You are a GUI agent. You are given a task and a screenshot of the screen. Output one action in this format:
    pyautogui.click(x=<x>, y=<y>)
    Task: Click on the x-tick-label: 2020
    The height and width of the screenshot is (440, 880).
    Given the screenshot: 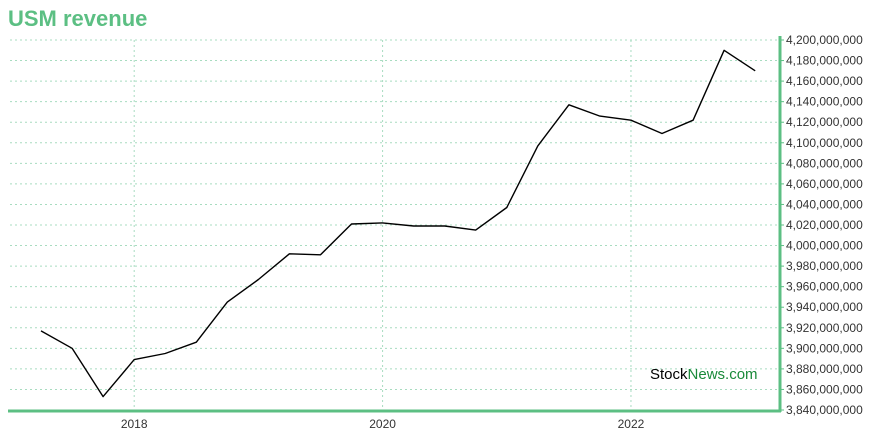 What is the action you would take?
    pyautogui.click(x=382, y=424)
    